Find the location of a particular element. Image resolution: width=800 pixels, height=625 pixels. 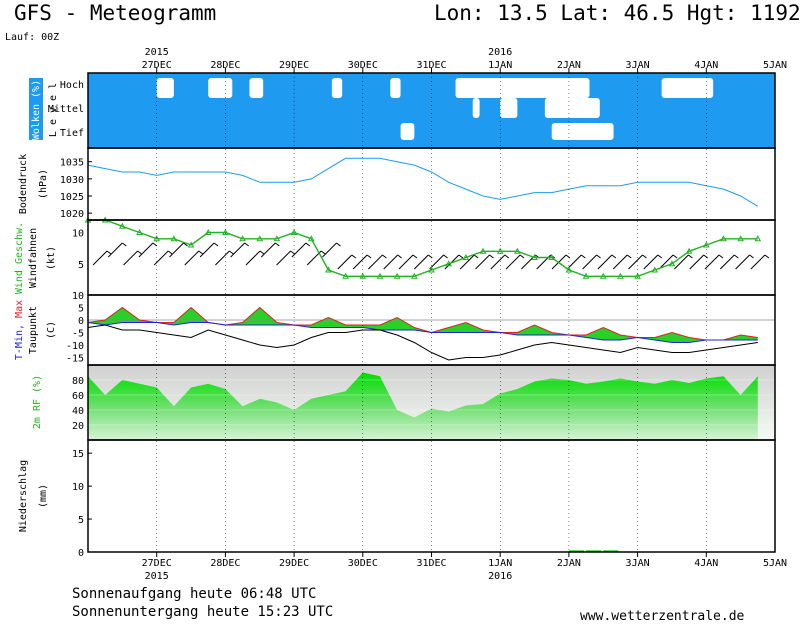

temperature-unit-label: (C) is located at coordinates (51, 330).